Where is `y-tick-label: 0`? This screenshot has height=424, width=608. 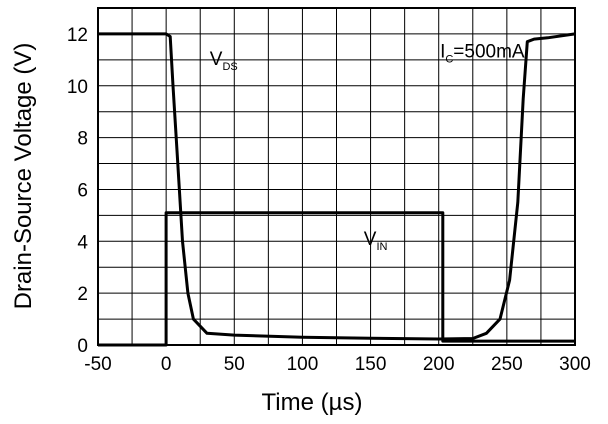
y-tick-label: 0 is located at coordinates (82, 346).